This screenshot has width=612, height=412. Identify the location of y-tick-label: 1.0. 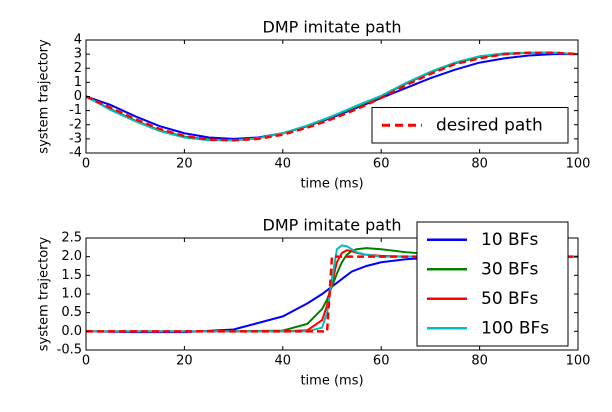
(71, 294).